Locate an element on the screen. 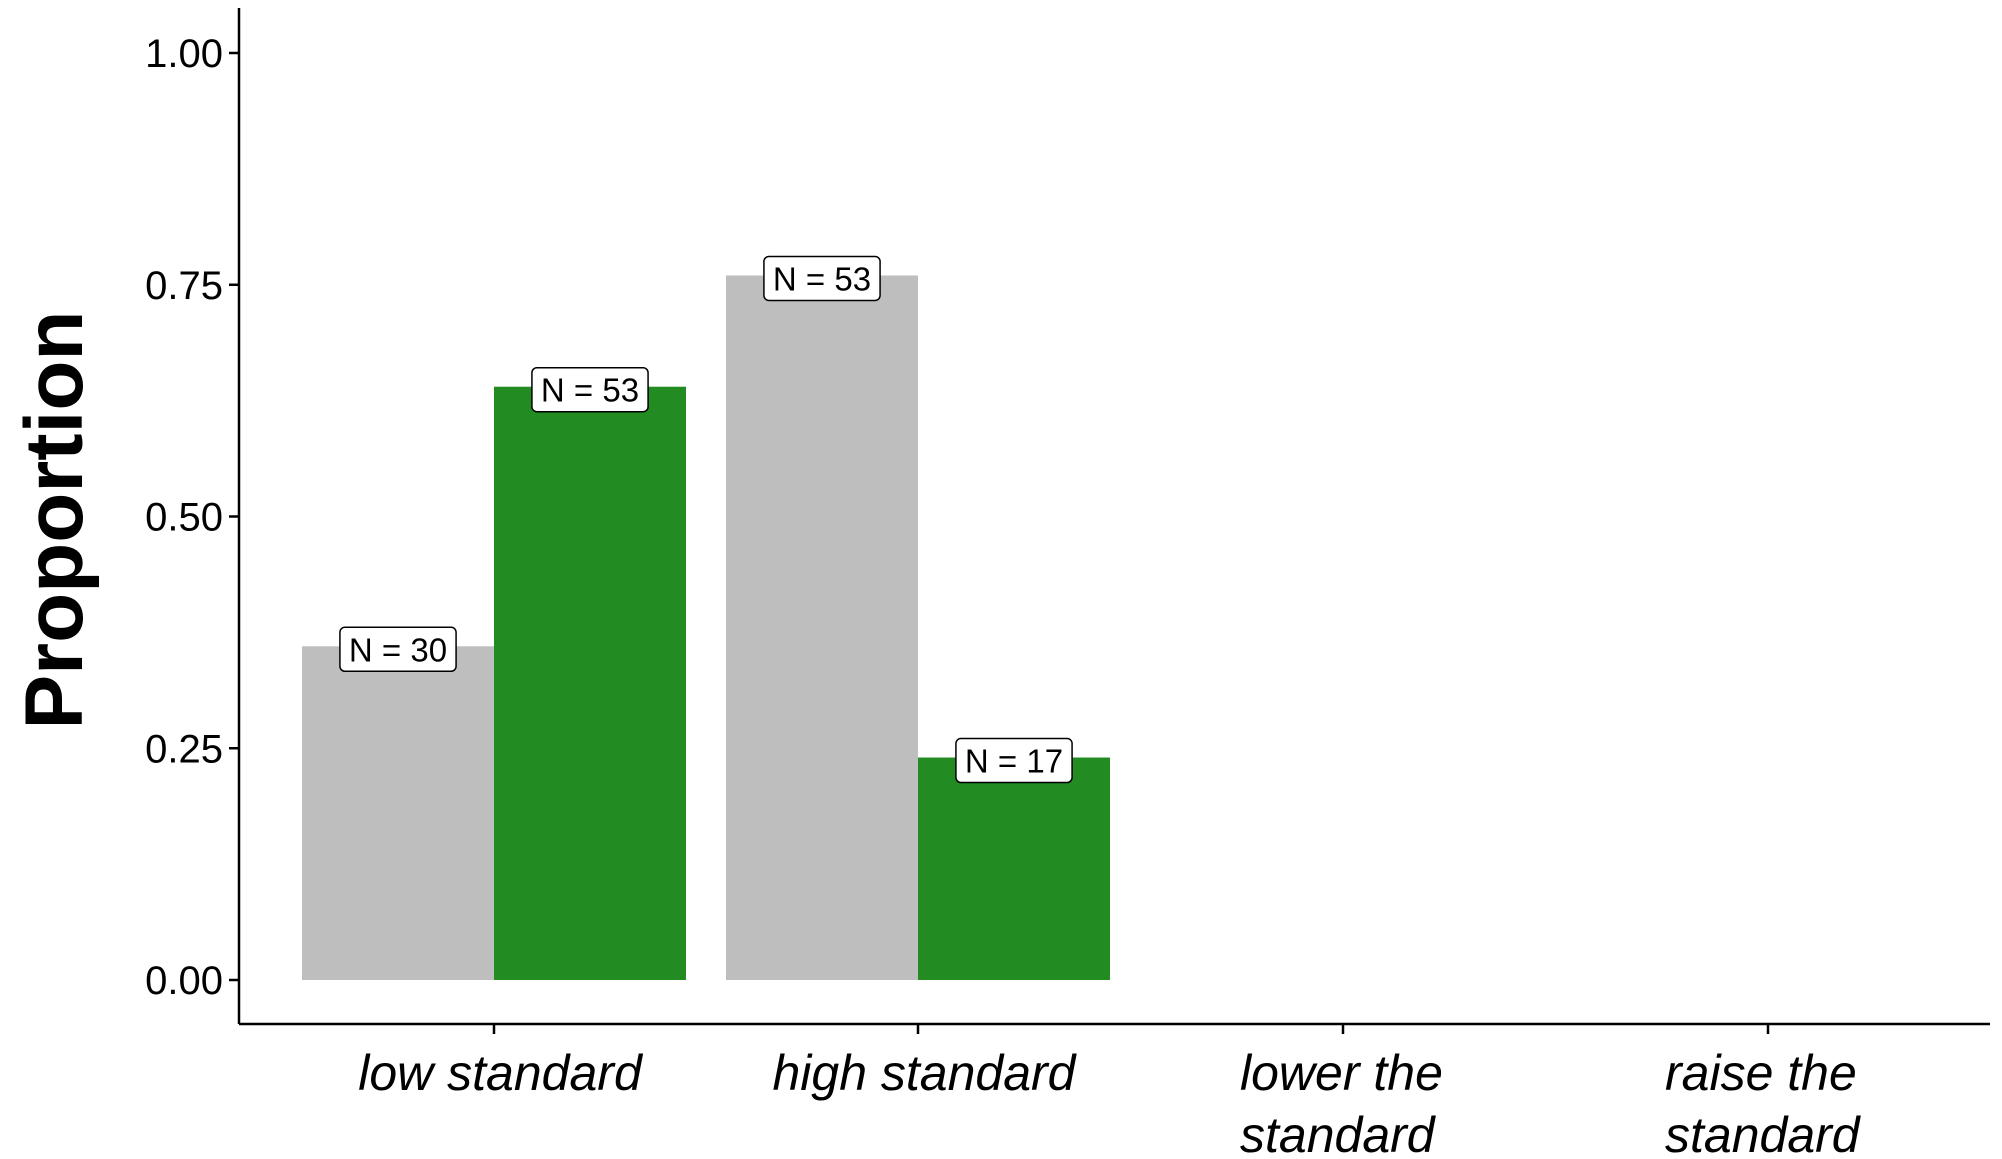 This screenshot has height=1159, width=2002. data-label: N = 30 is located at coordinates (398, 649).